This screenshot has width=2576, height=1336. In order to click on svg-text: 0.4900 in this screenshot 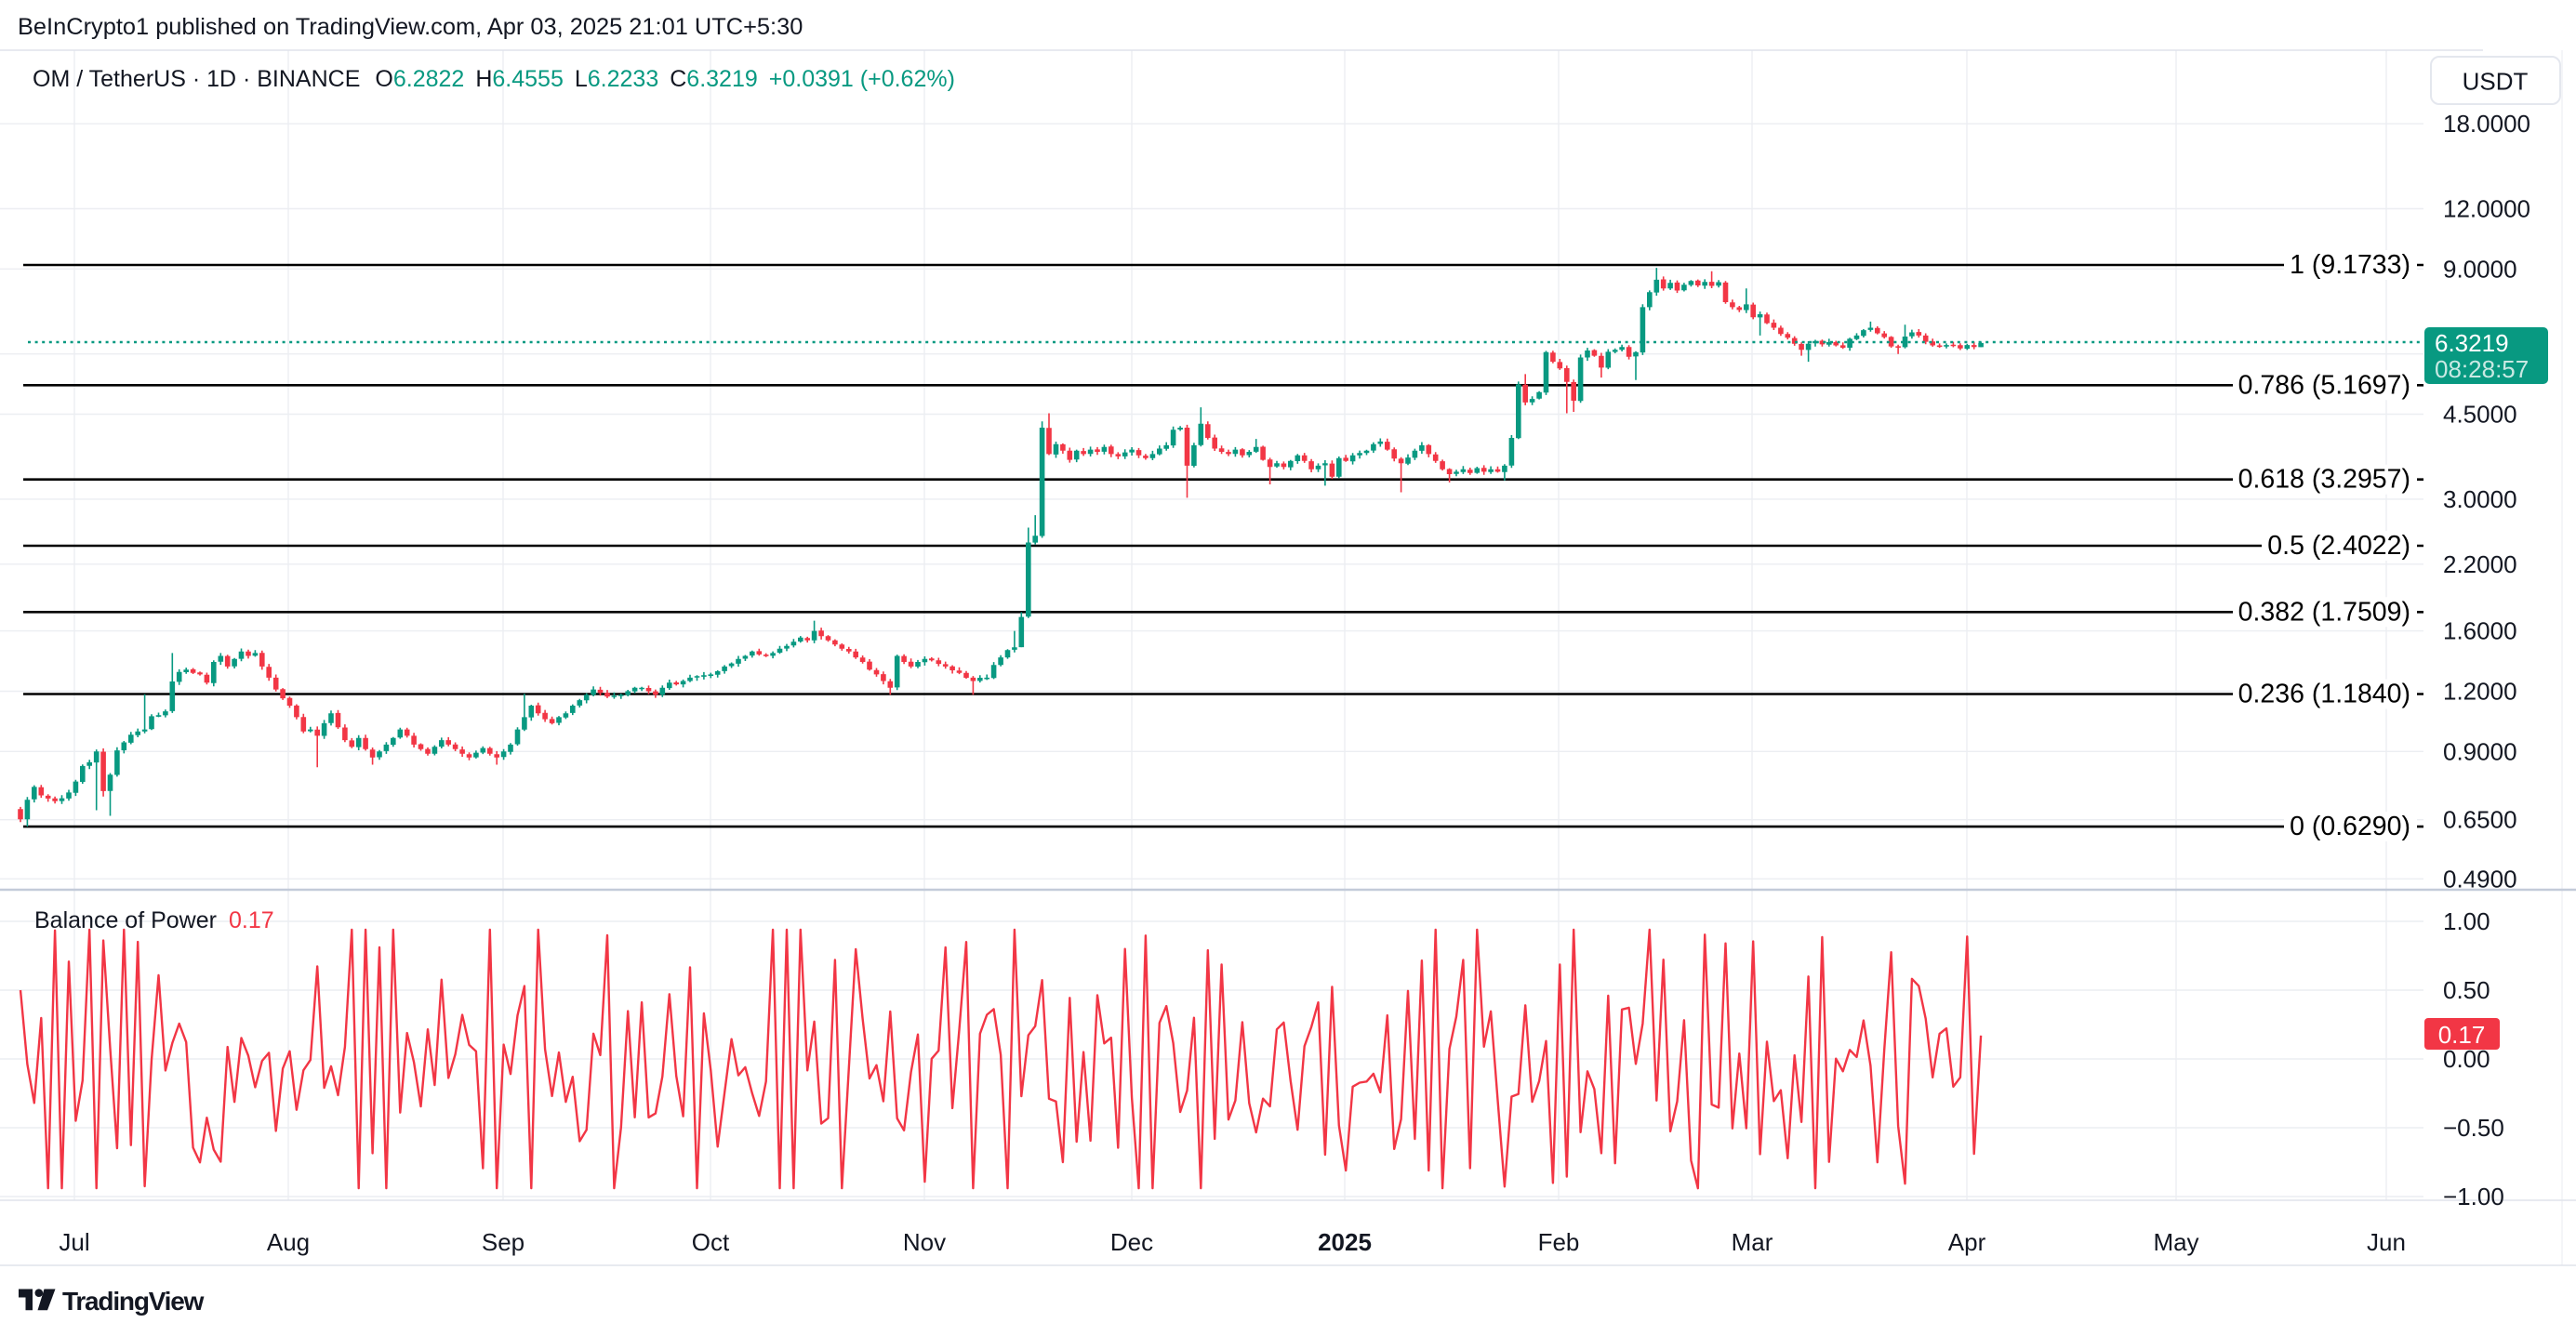, I will do `click(2480, 879)`.